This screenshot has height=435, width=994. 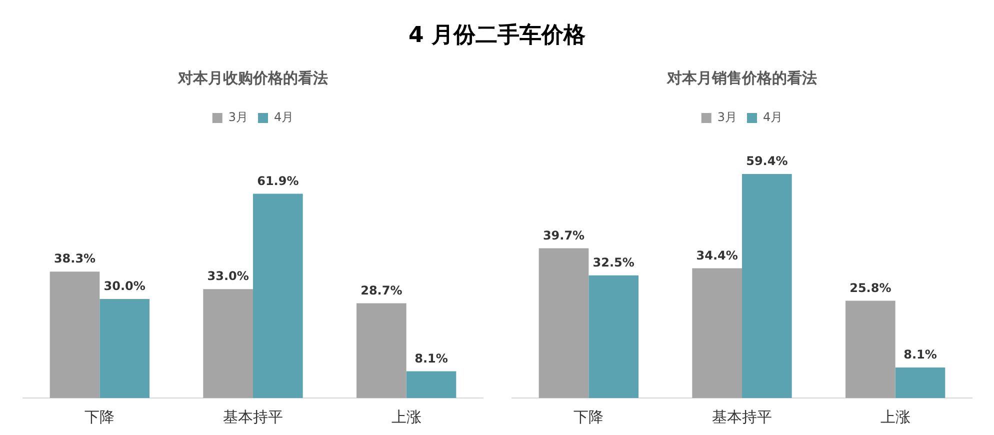 I want to click on data-label: 33.0%, so click(x=227, y=276).